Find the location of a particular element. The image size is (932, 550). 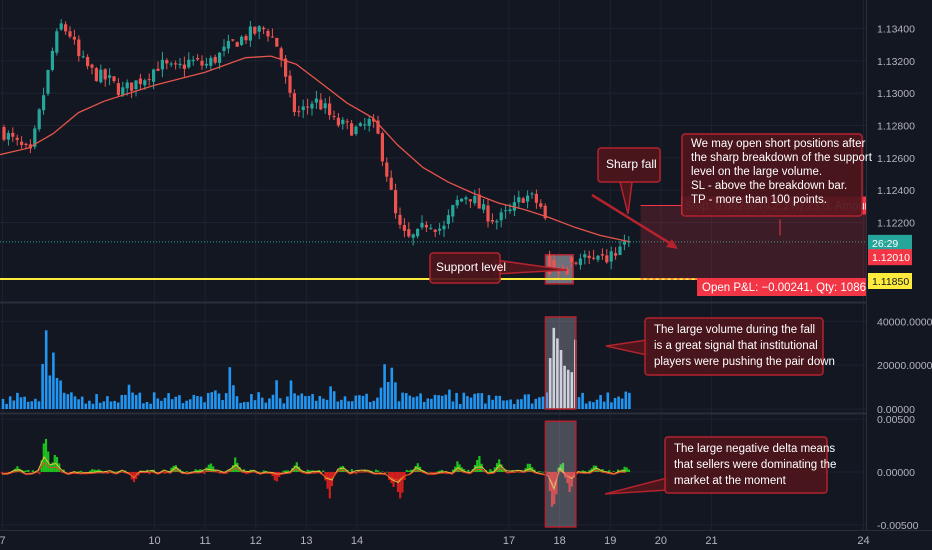

price-tag-text: 1.11850 is located at coordinates (890, 282).